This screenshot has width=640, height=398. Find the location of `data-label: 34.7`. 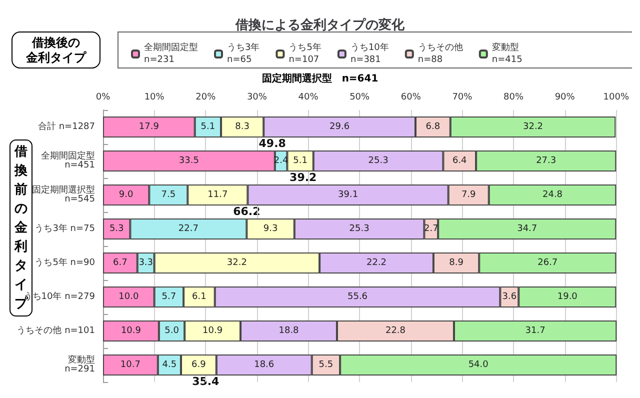

data-label: 34.7 is located at coordinates (527, 229).